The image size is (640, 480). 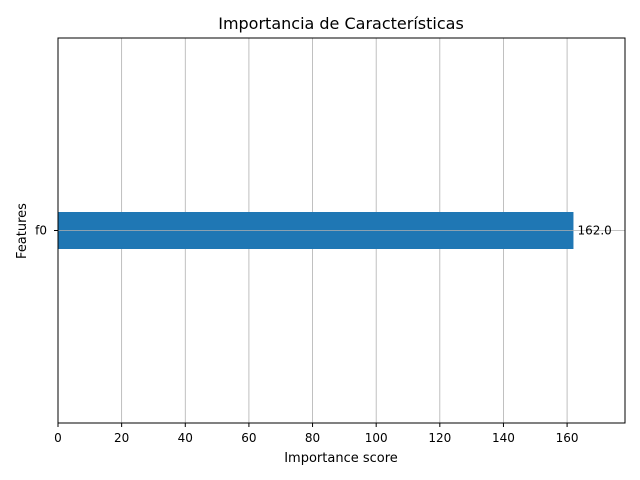 What do you see at coordinates (312, 438) in the screenshot?
I see `x-tick-label: 80` at bounding box center [312, 438].